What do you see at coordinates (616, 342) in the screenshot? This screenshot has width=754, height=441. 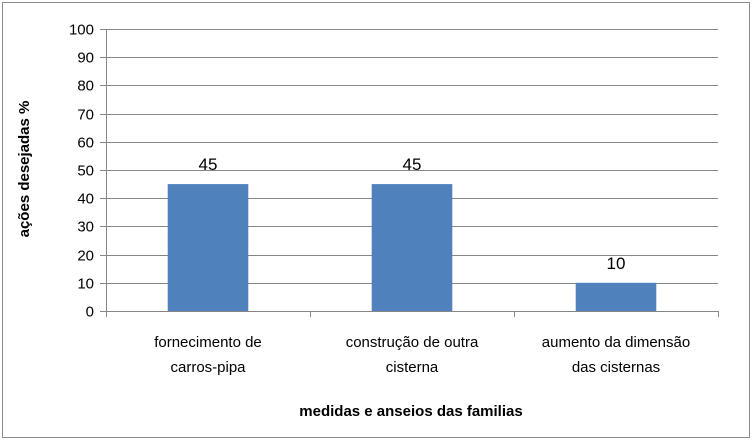 I see `x-category-label: aumento da dimensão` at bounding box center [616, 342].